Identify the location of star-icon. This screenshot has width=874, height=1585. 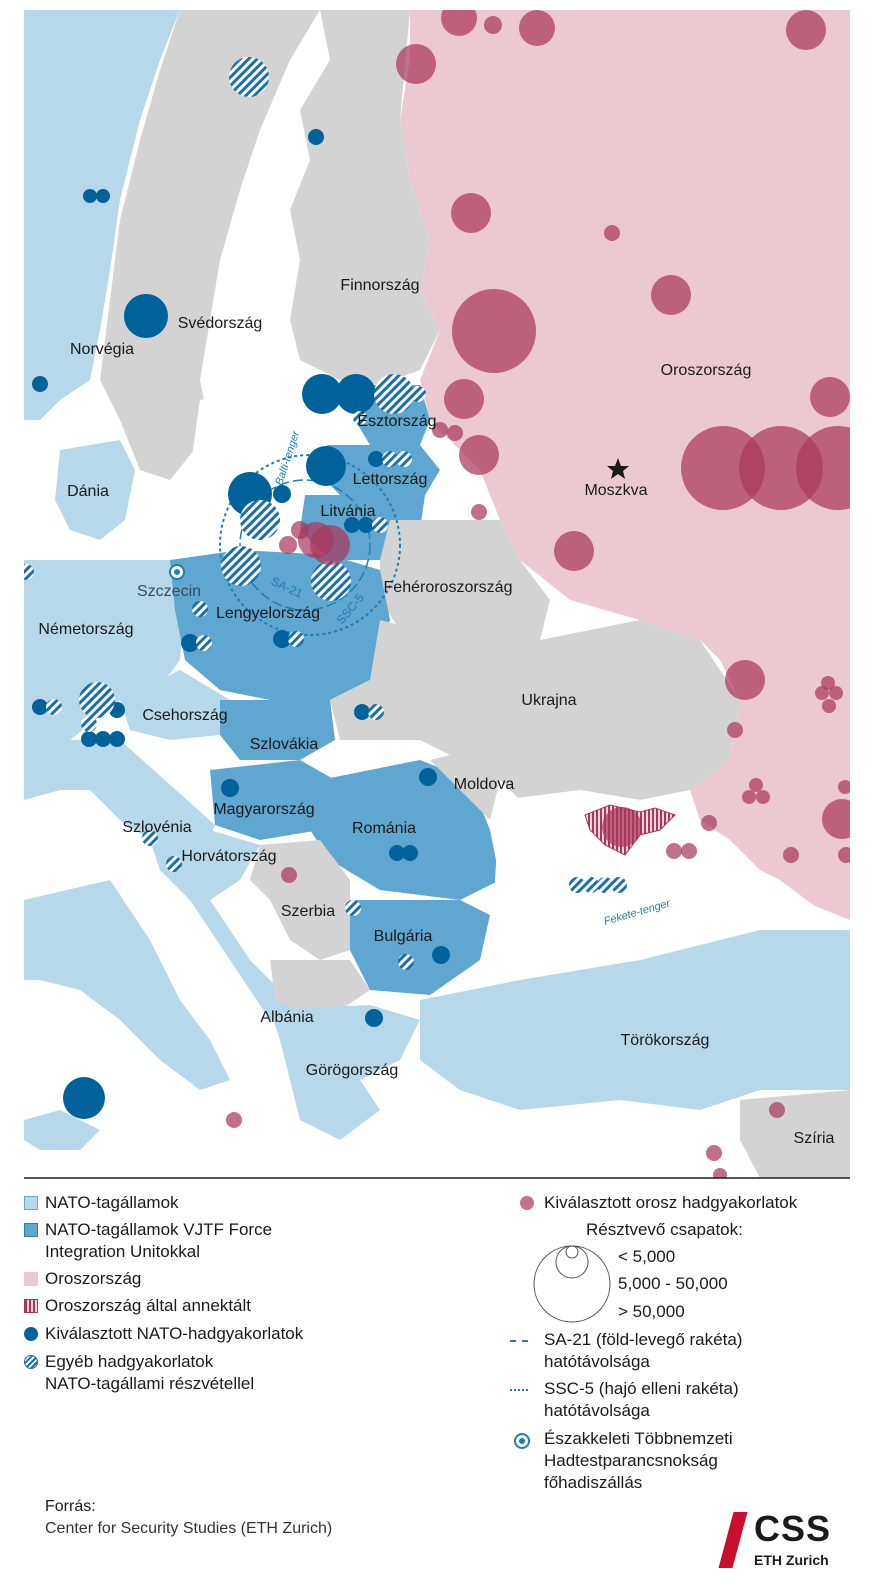
(618, 468).